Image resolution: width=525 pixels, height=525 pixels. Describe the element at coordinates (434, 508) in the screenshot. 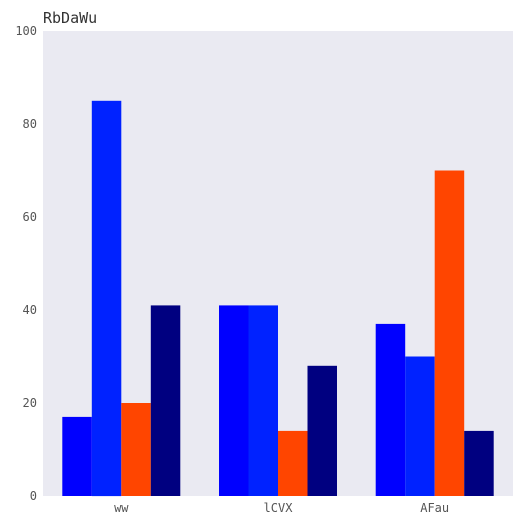

I see `x-tick-label: AFau` at that location.